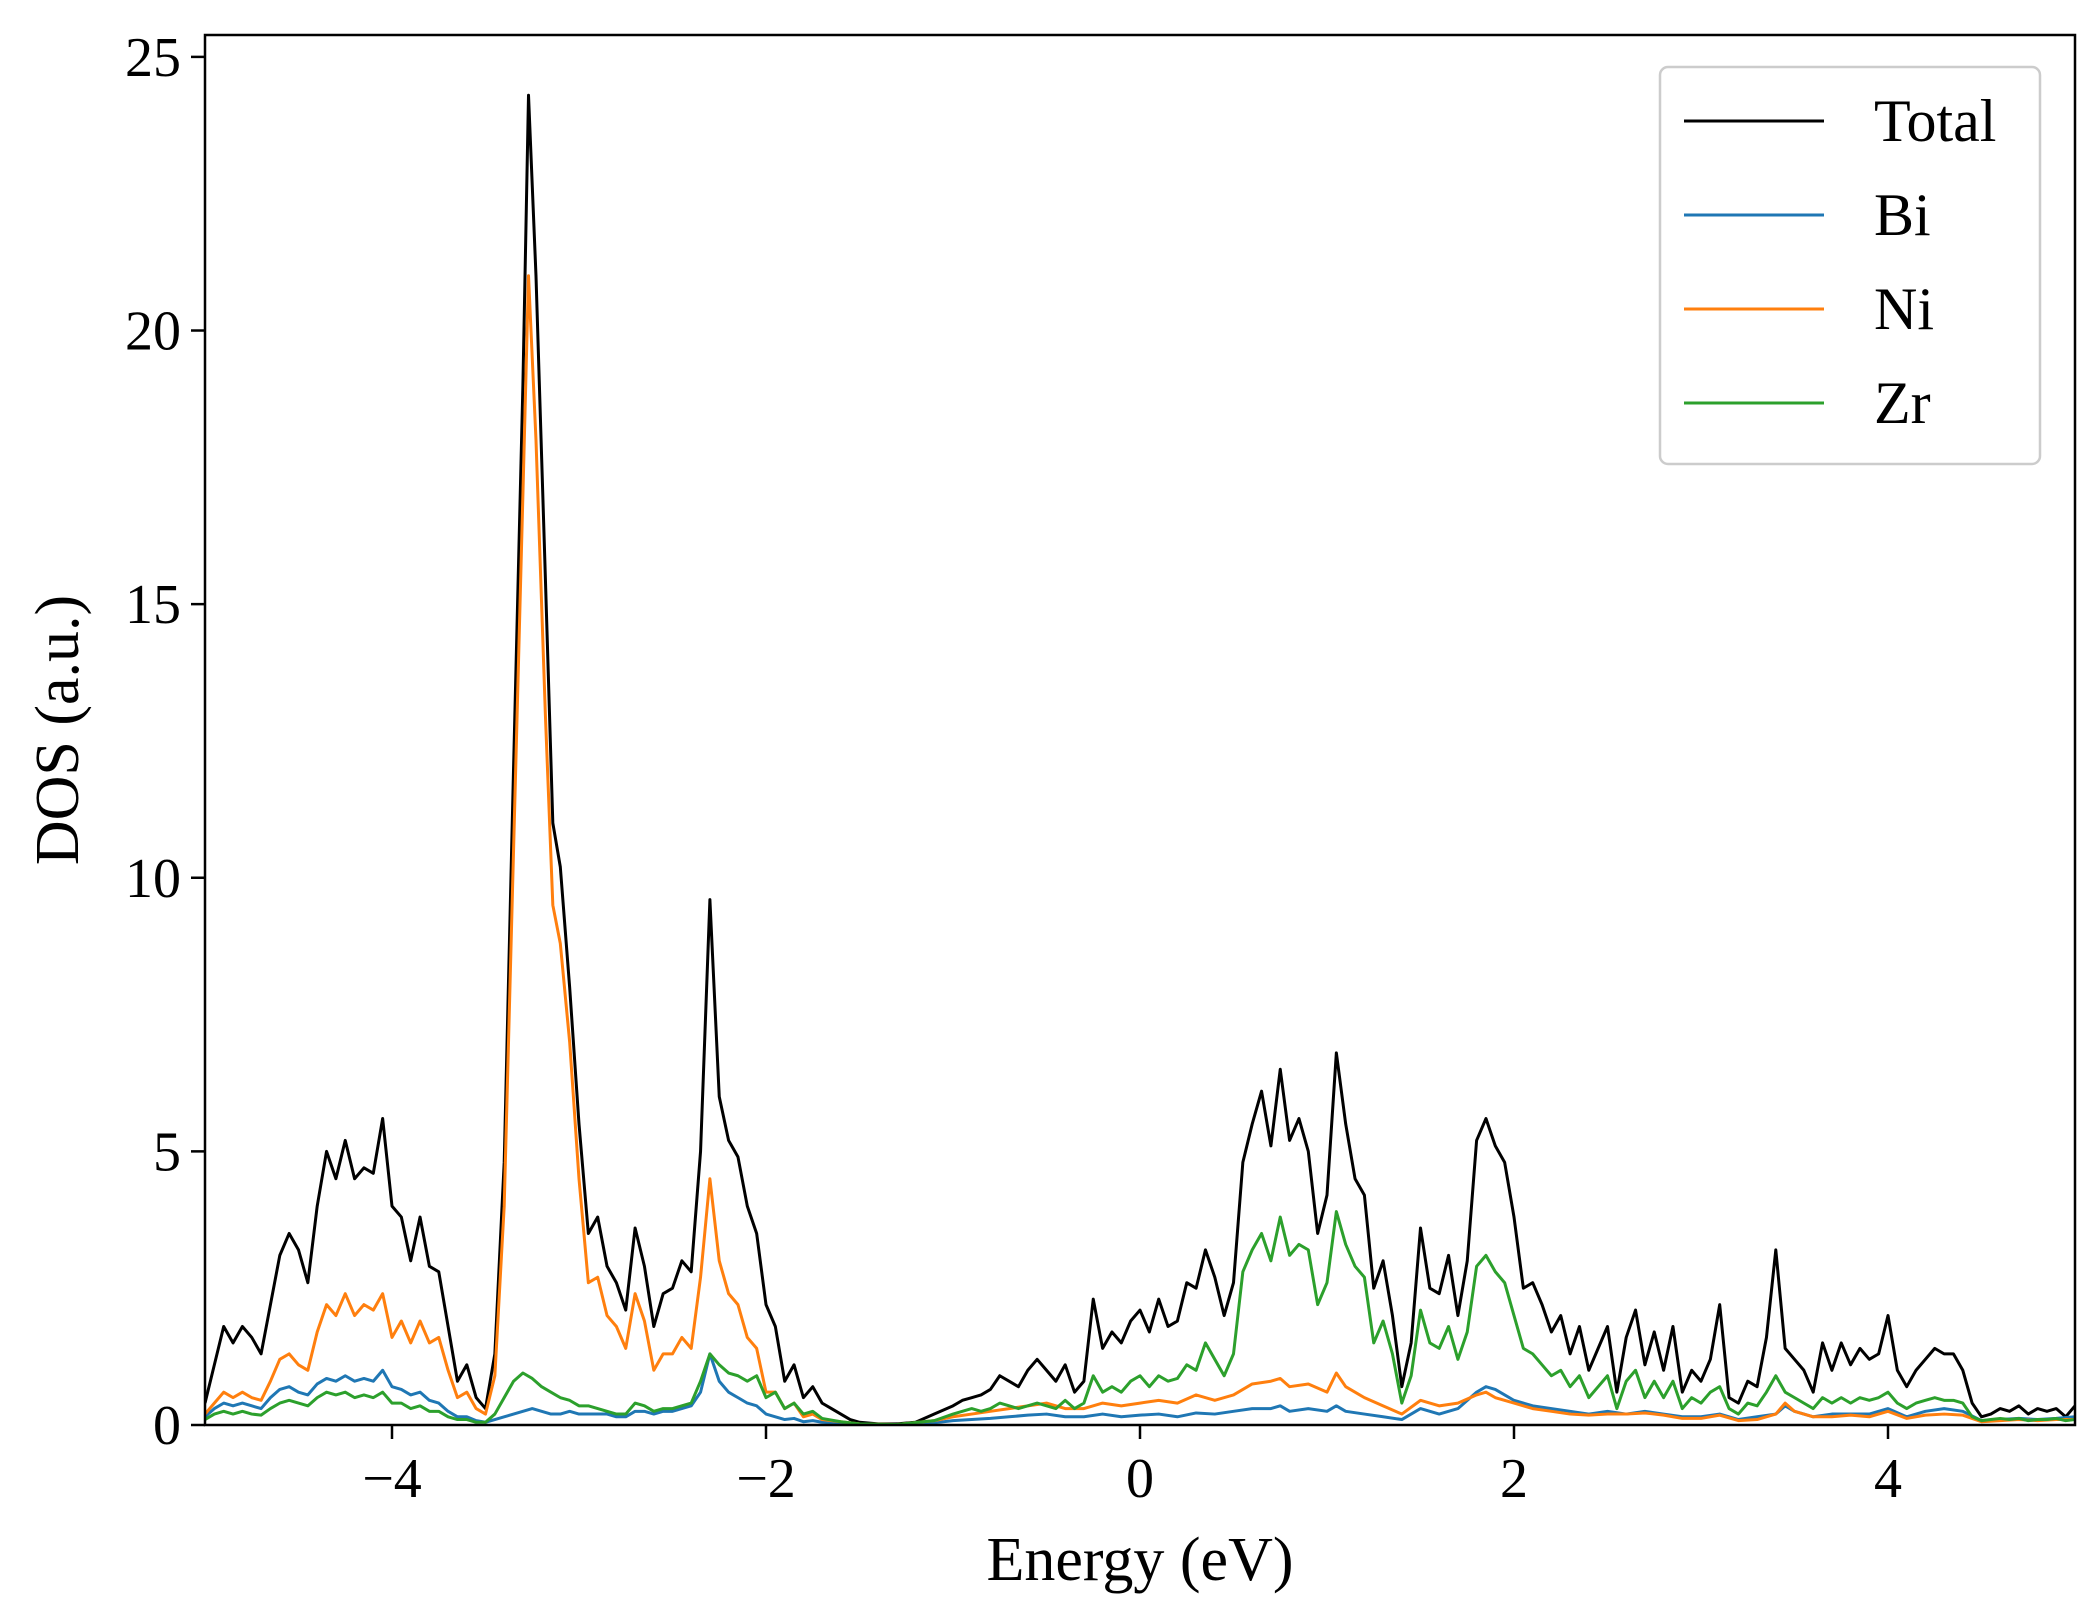 The width and height of the screenshot is (2097, 1617). What do you see at coordinates (153, 605) in the screenshot?
I see `y-tick-label: 15` at bounding box center [153, 605].